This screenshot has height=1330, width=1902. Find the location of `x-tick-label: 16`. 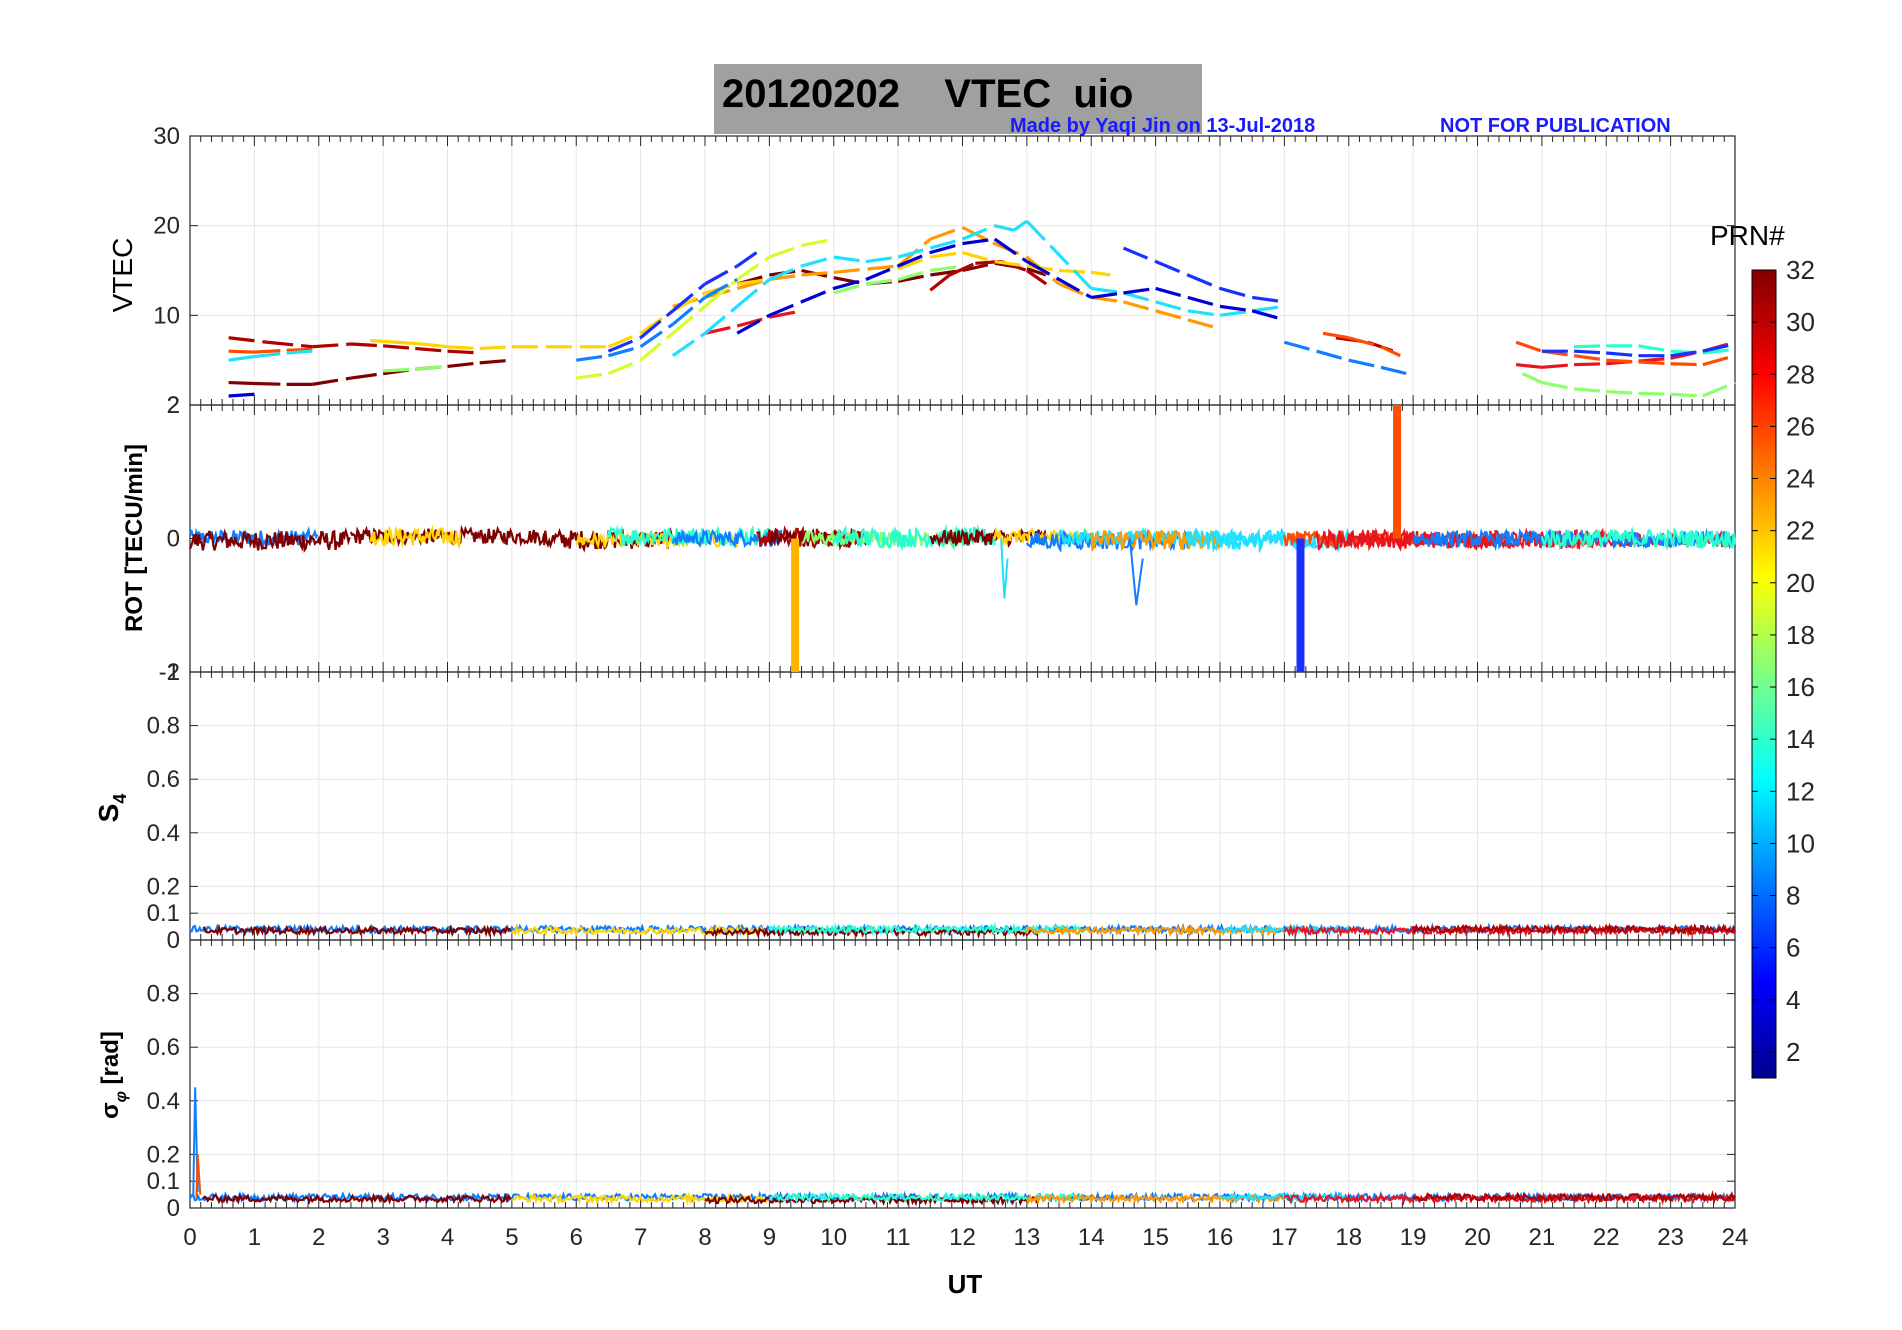

x-tick-label: 16 is located at coordinates (1220, 1237).